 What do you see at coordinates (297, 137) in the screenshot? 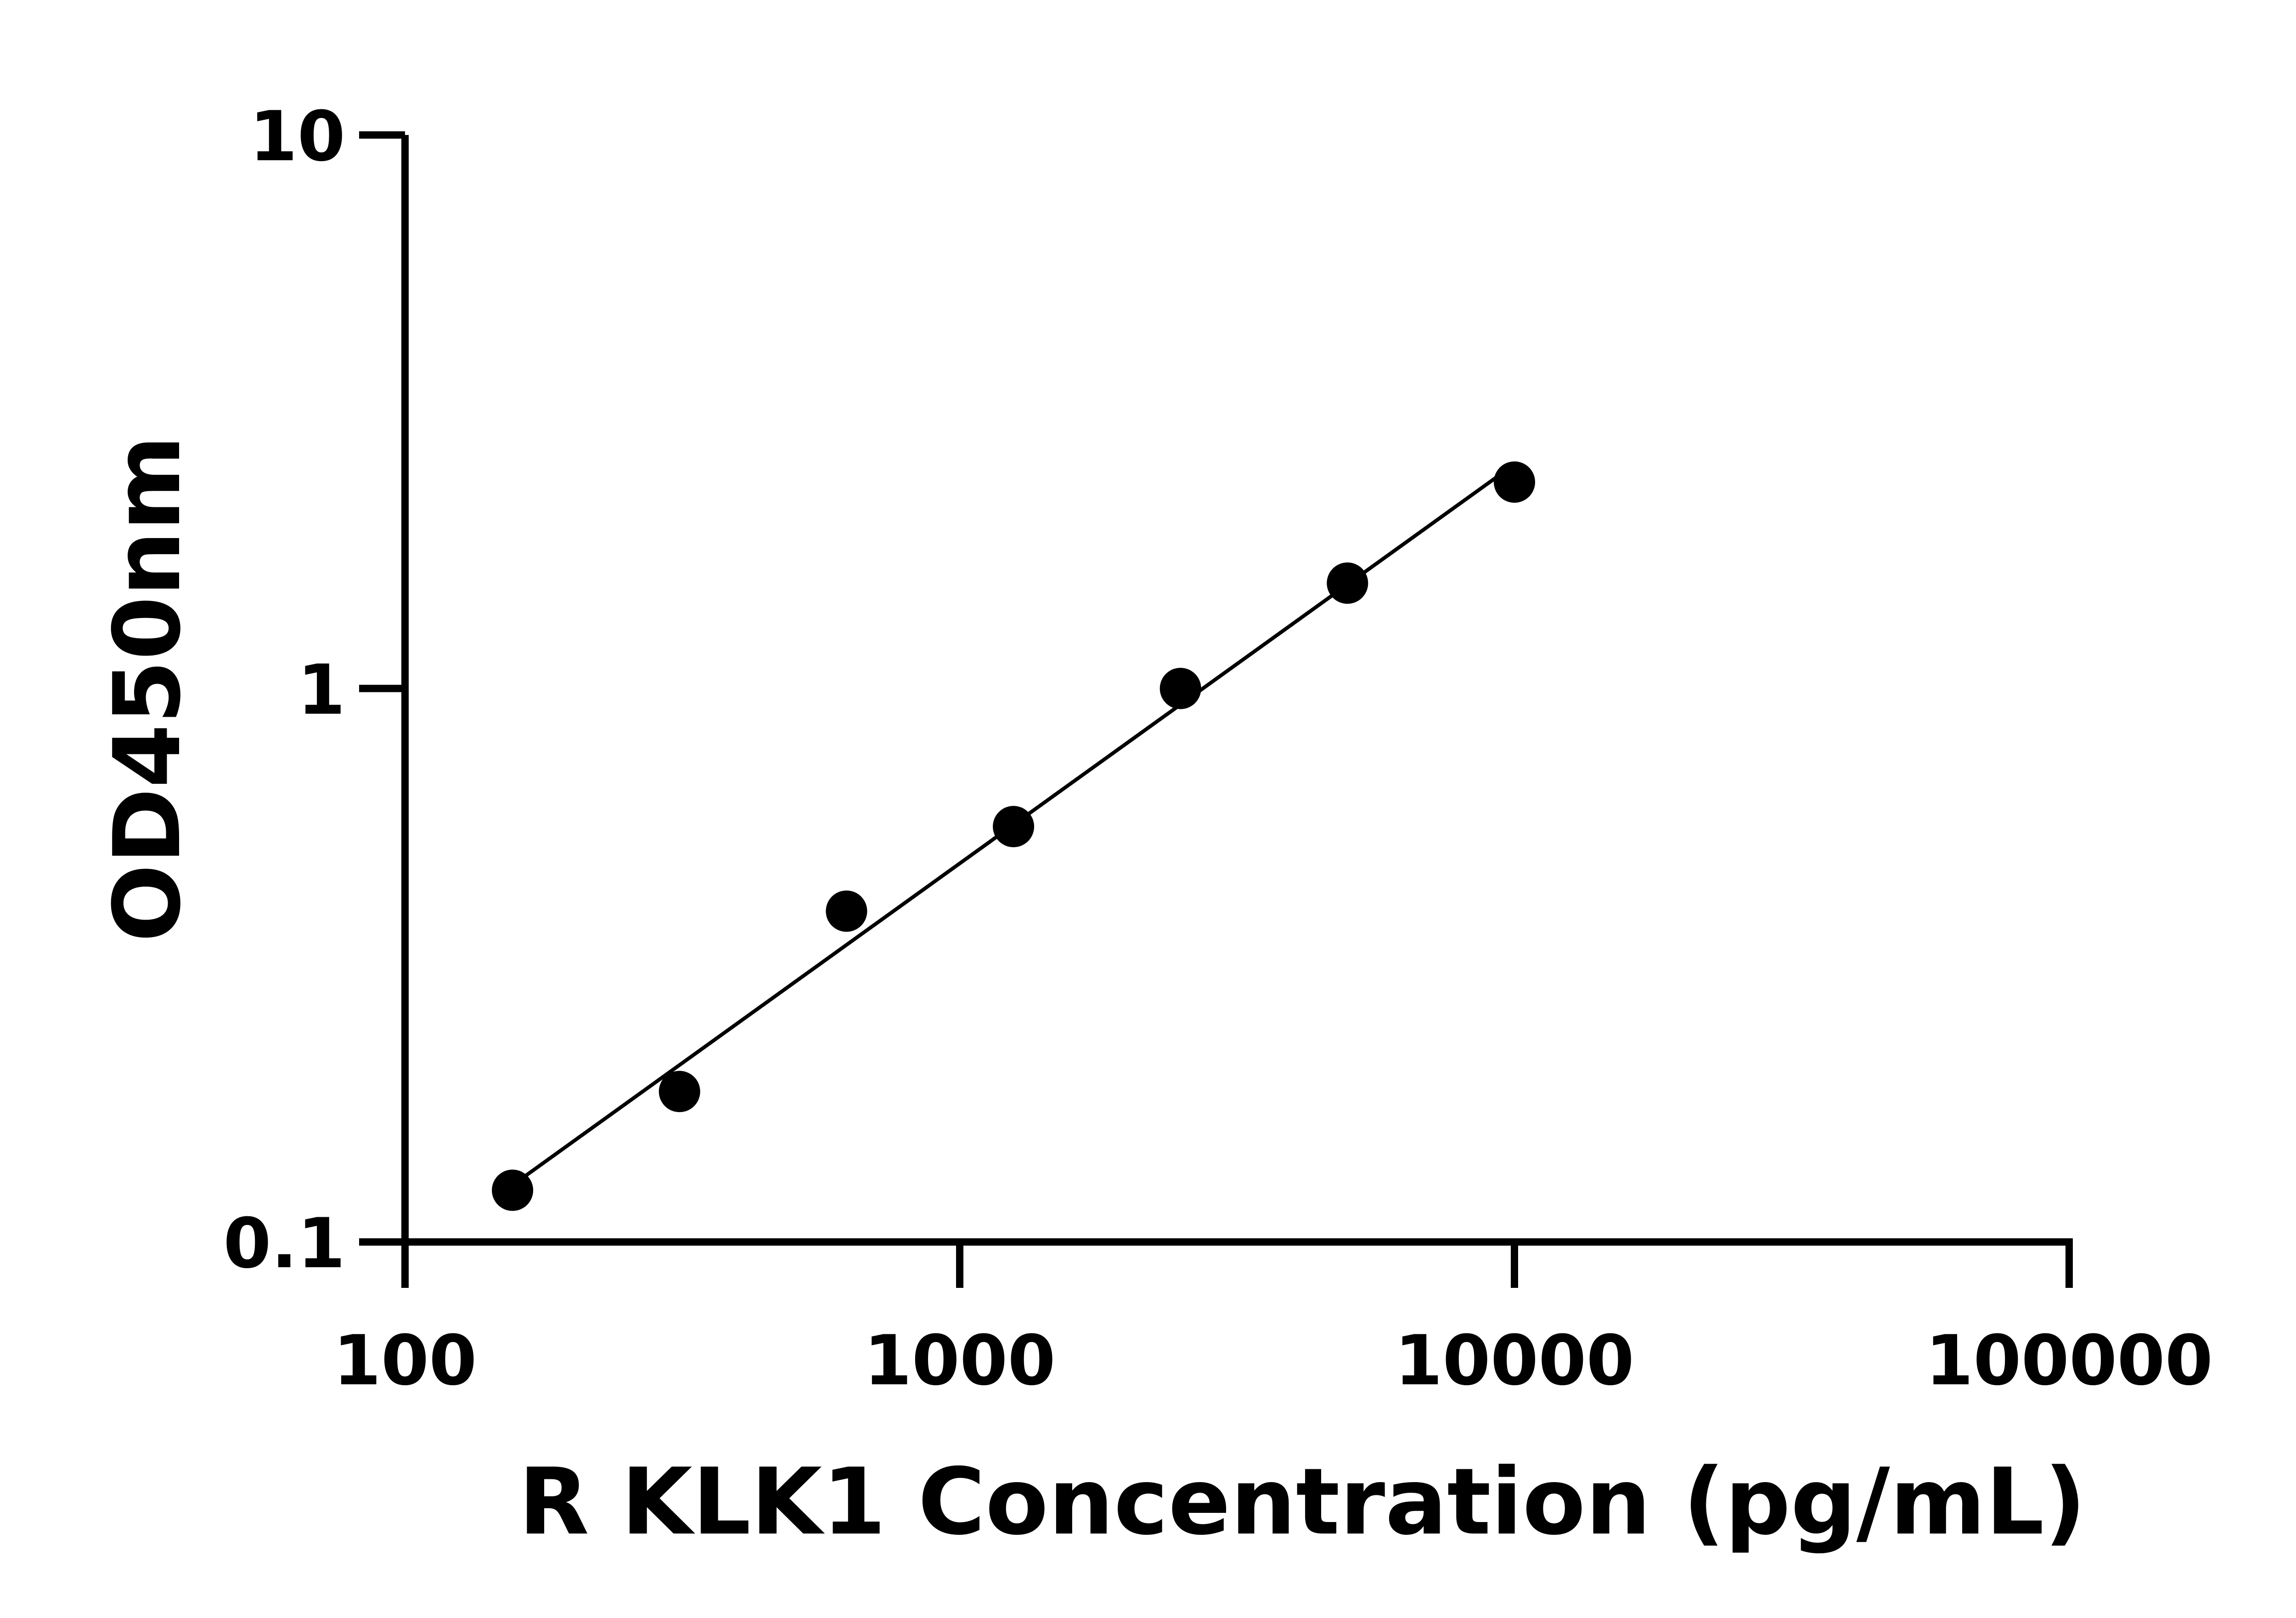
I see `y-tick-label: 10` at bounding box center [297, 137].